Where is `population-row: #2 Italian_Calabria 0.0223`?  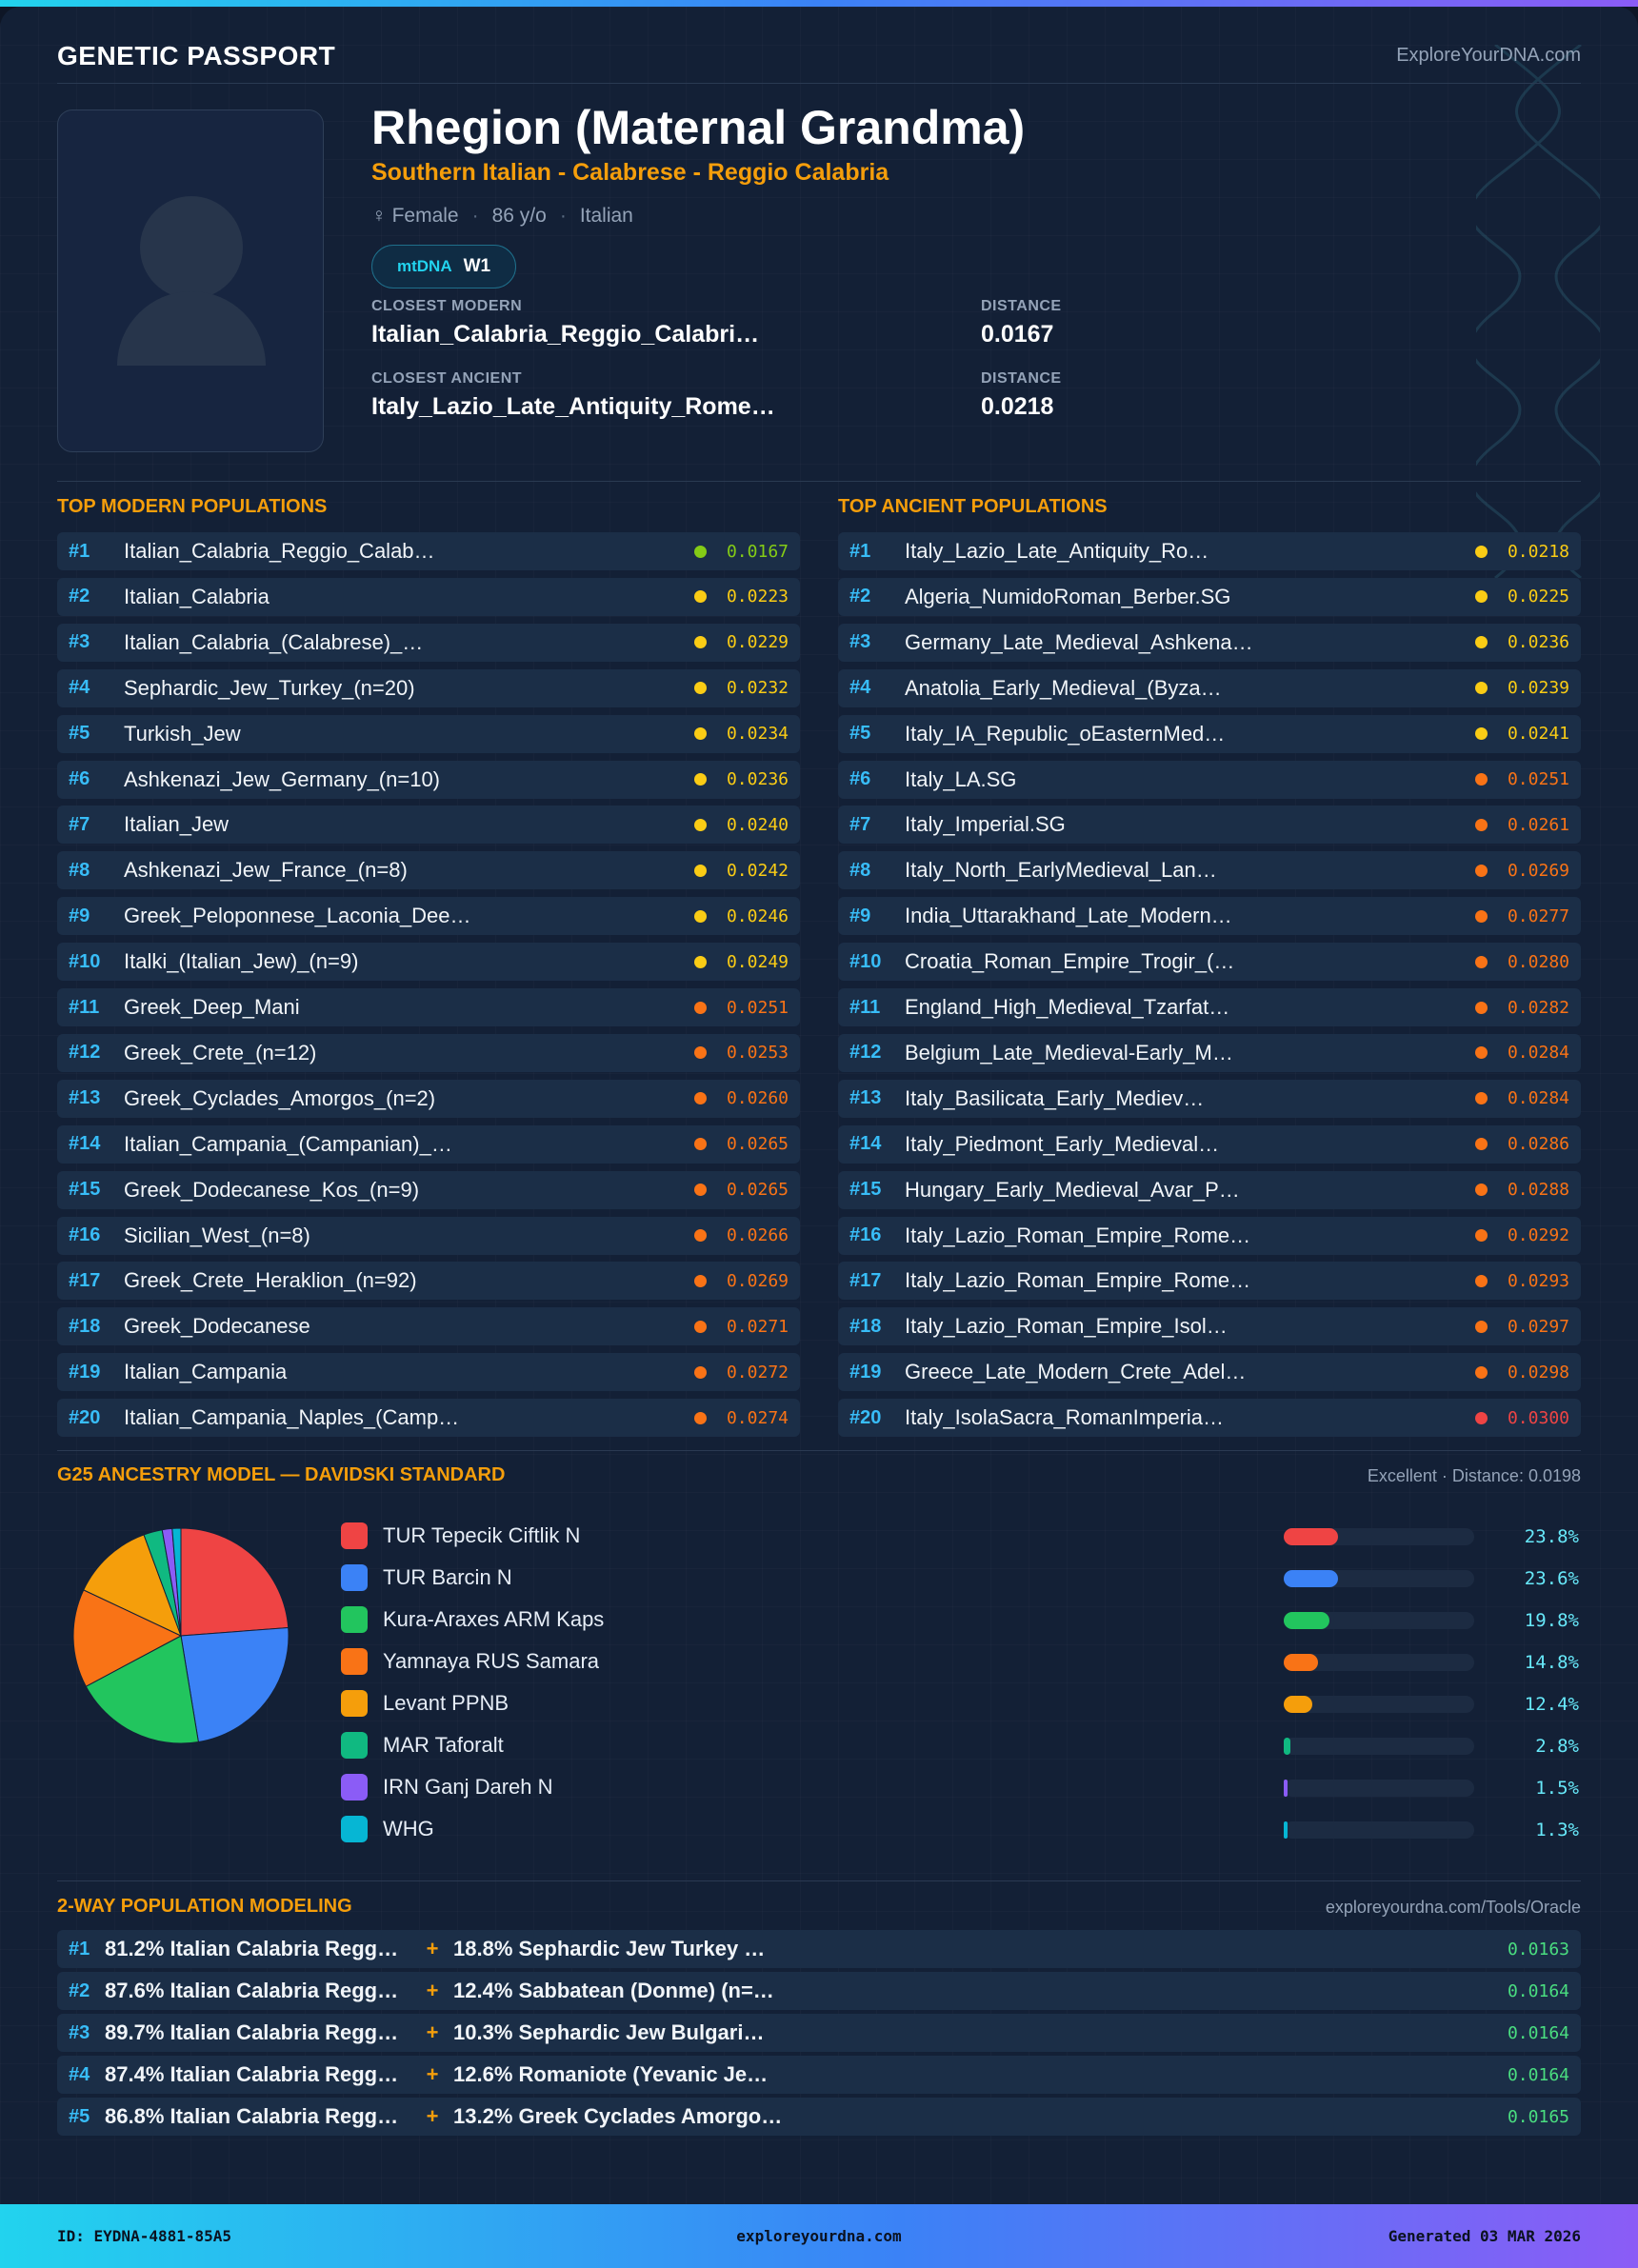 population-row: #2 Italian_Calabria 0.0223 is located at coordinates (429, 596).